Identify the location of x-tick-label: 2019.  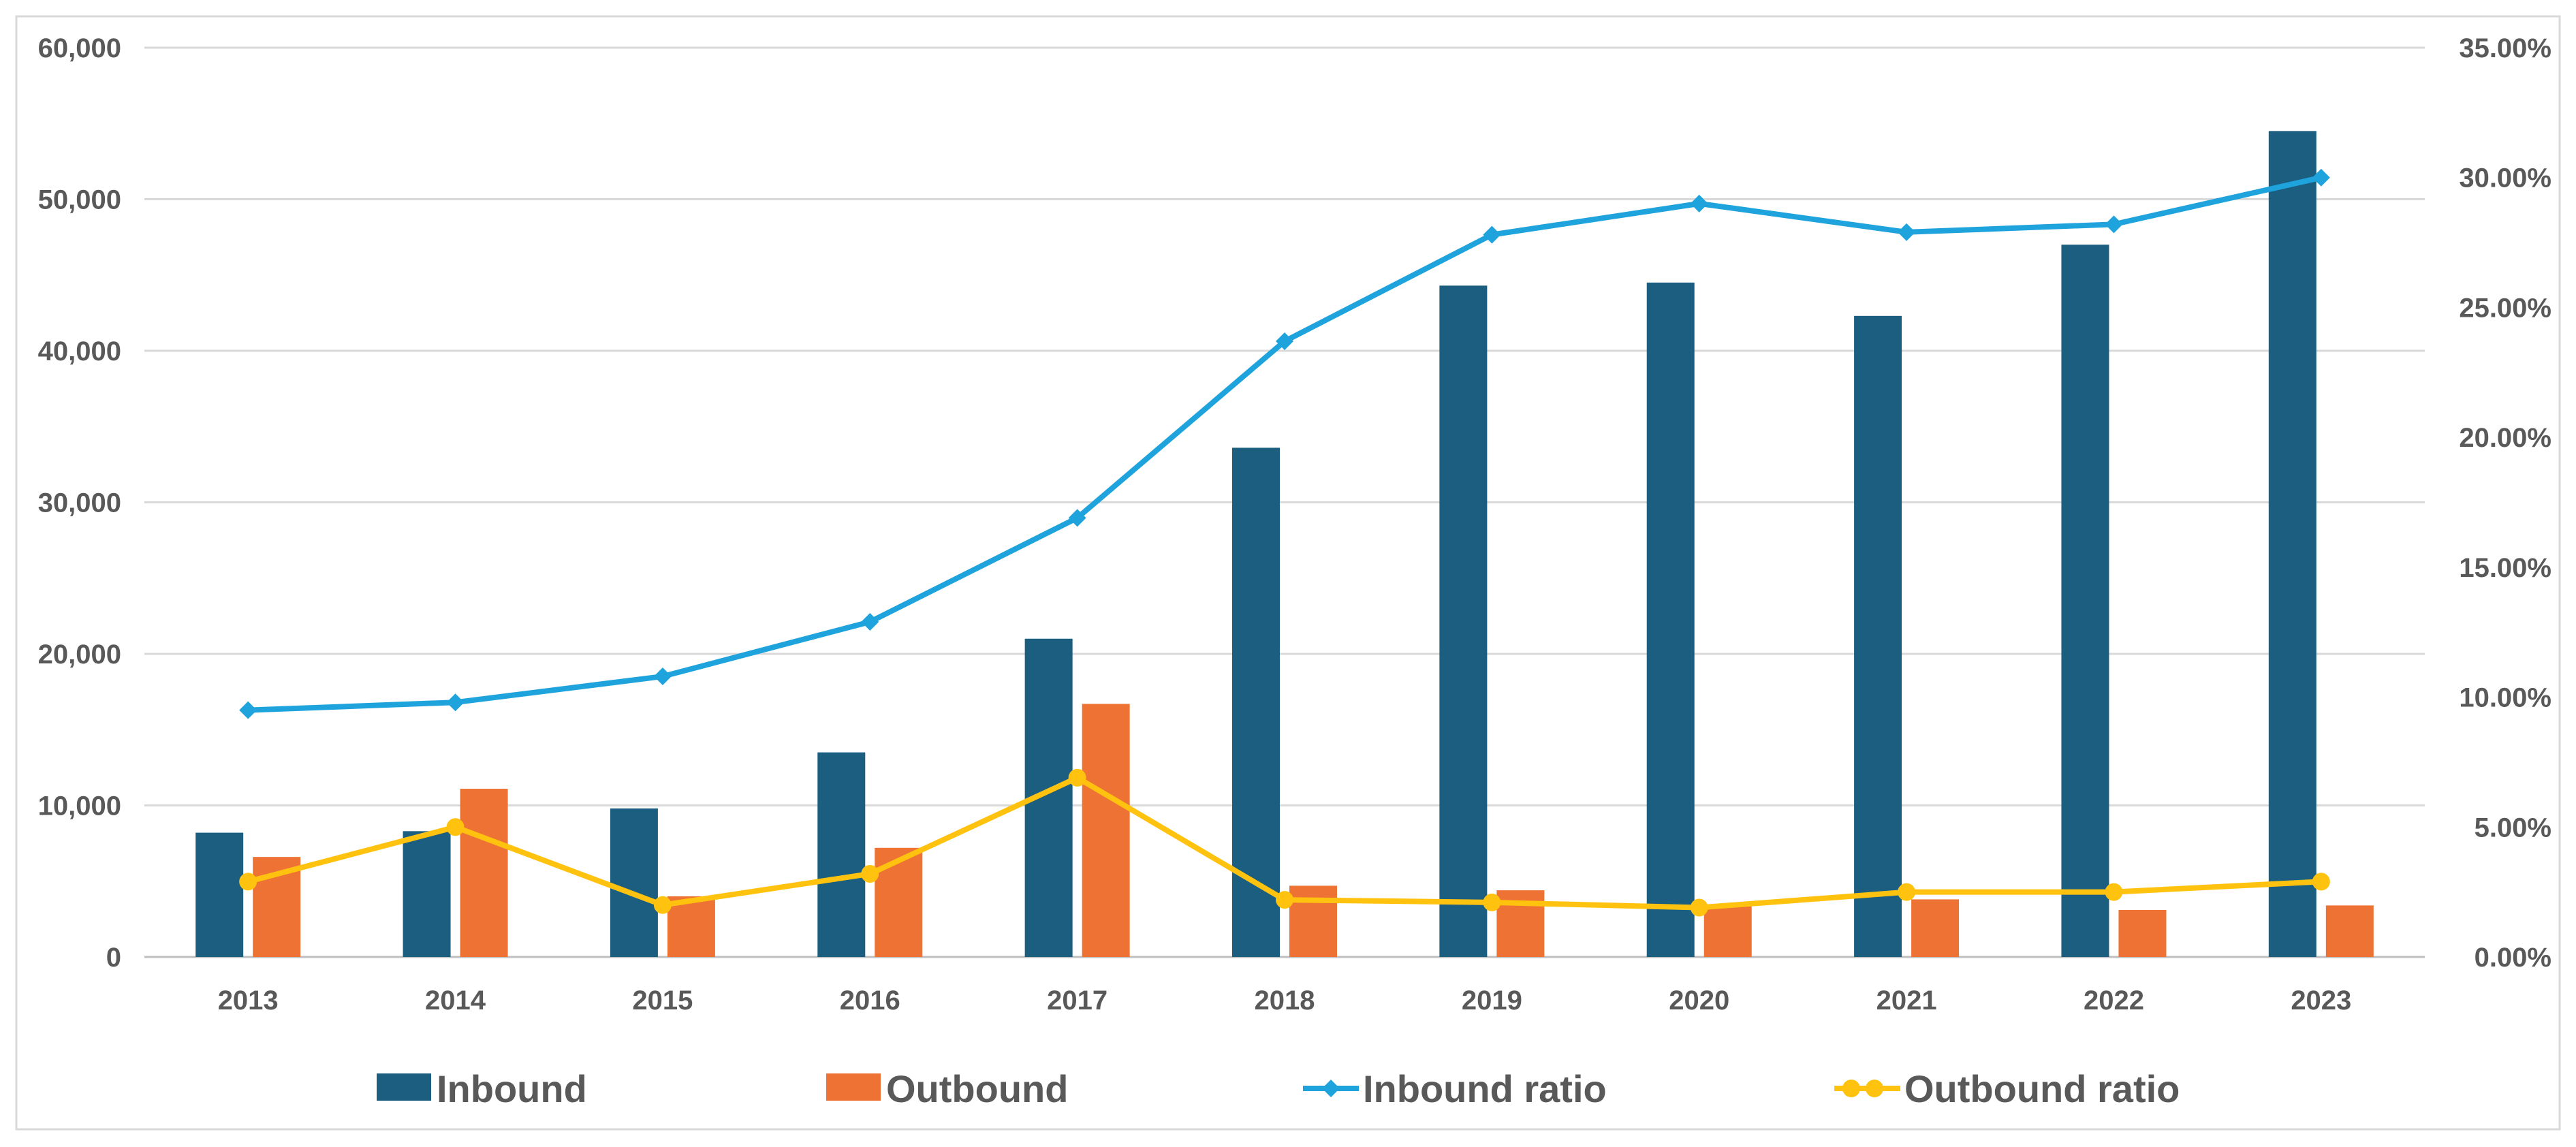
(1492, 1001).